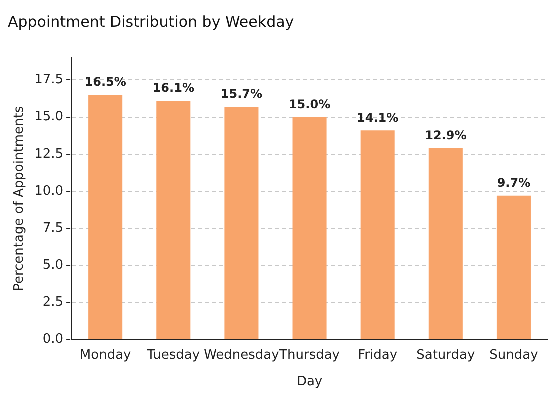 Image resolution: width=560 pixels, height=400 pixels. Describe the element at coordinates (514, 183) in the screenshot. I see `data-label: 9.7%` at that location.